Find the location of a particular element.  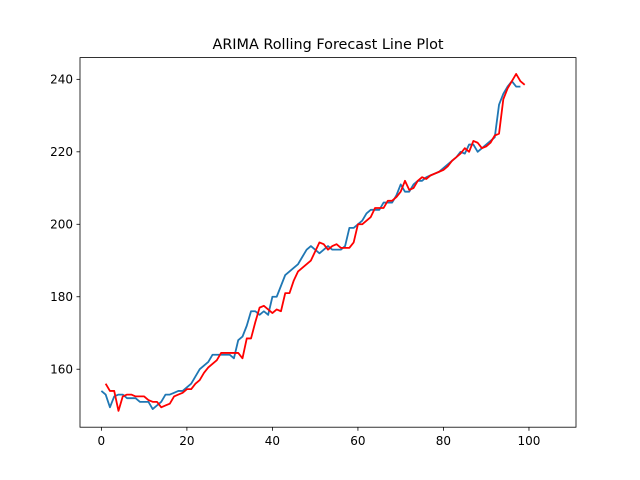

x-tick-label: 80 is located at coordinates (443, 441).